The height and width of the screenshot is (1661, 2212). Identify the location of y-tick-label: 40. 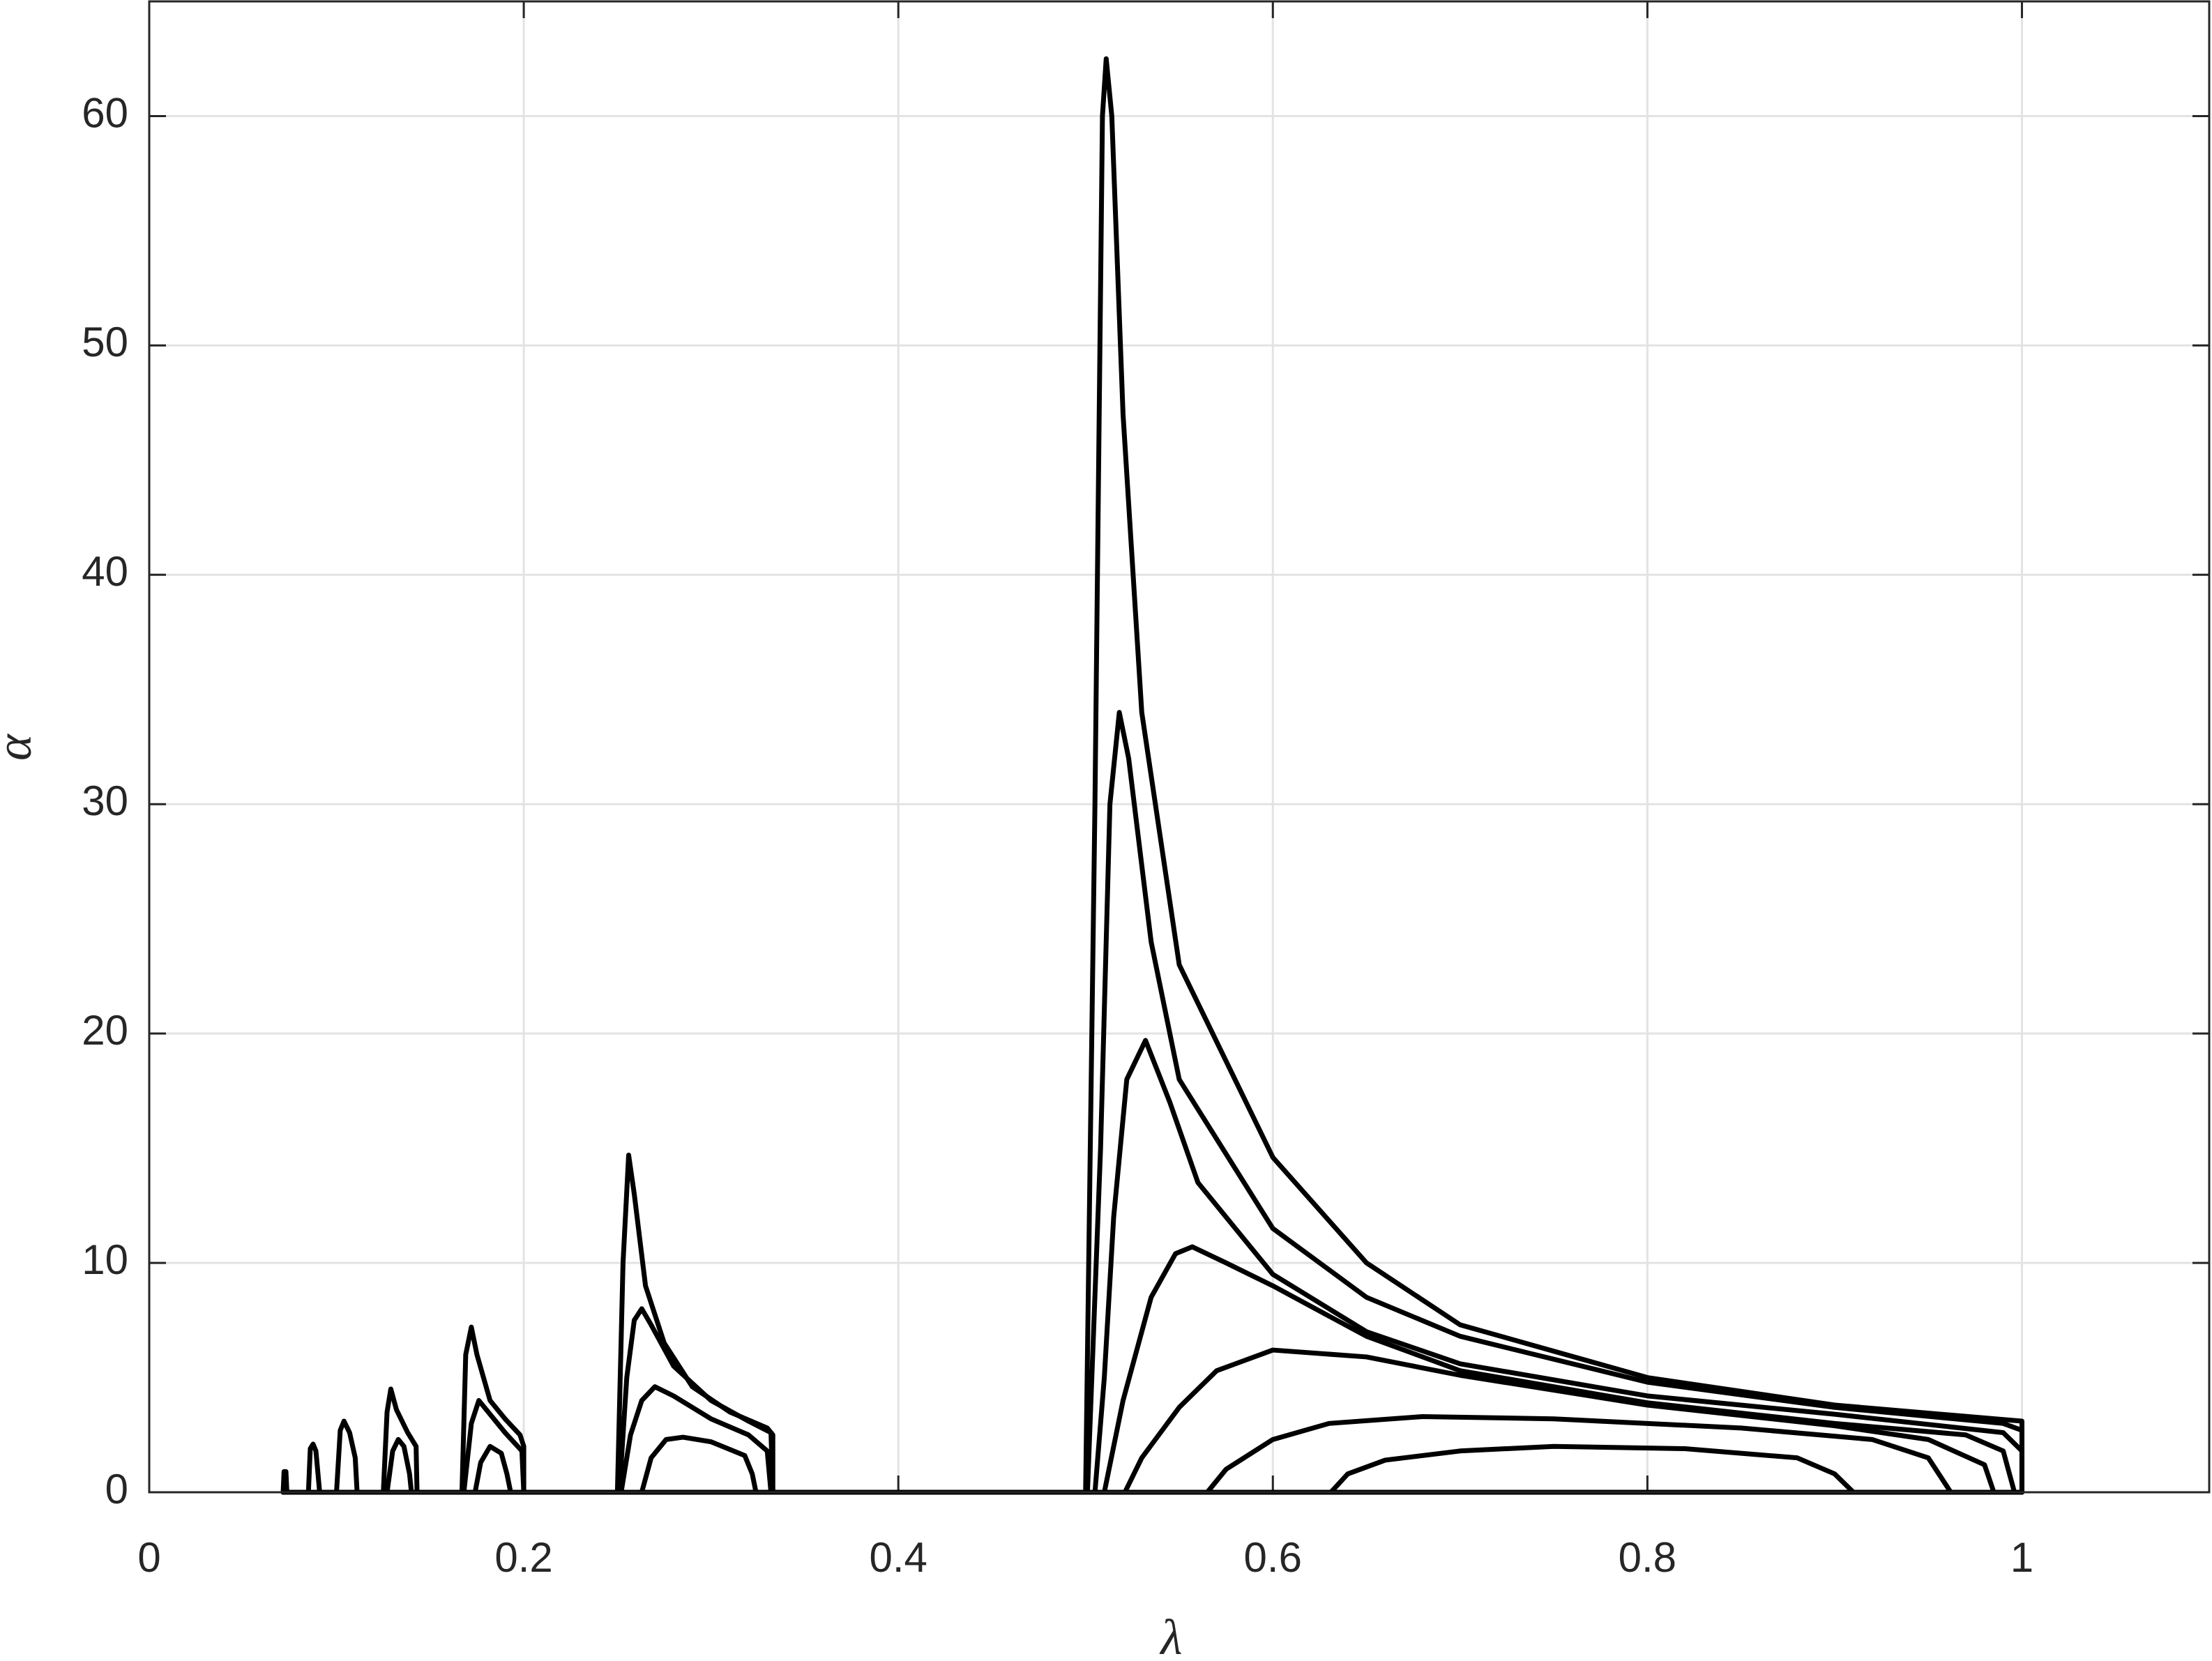
(105, 571).